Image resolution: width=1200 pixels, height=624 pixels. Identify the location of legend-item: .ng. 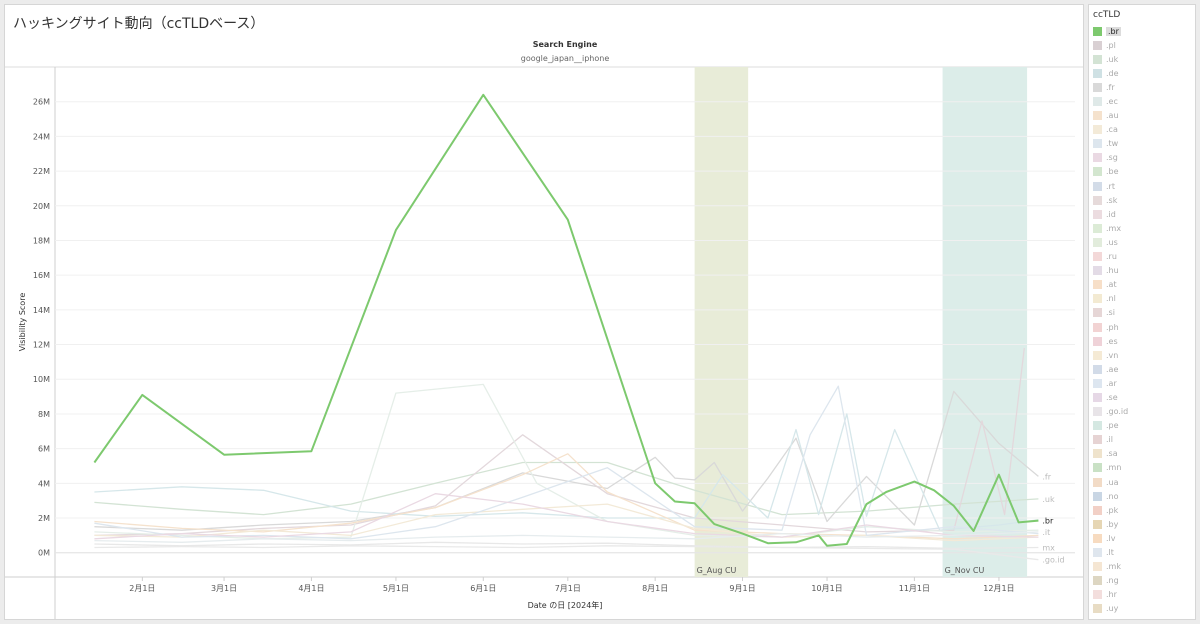
(1142, 581).